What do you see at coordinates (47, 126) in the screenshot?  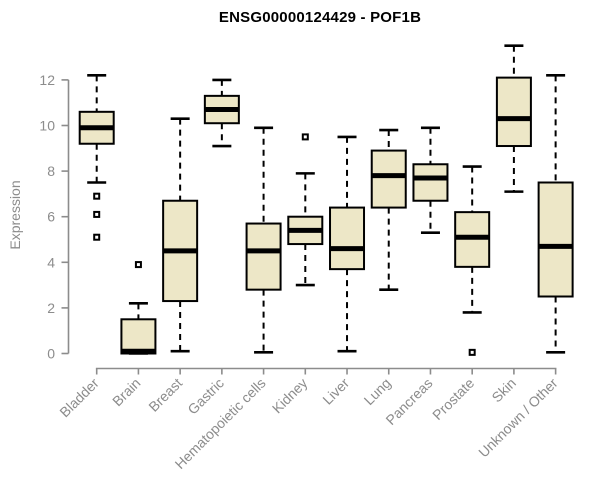 I see `y-tick-label: 10` at bounding box center [47, 126].